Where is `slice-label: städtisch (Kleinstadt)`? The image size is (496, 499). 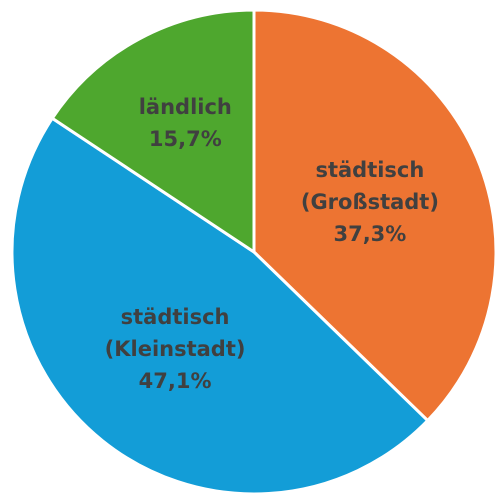
slice-label: städtisch (Kleinstadt) is located at coordinates (175, 333).